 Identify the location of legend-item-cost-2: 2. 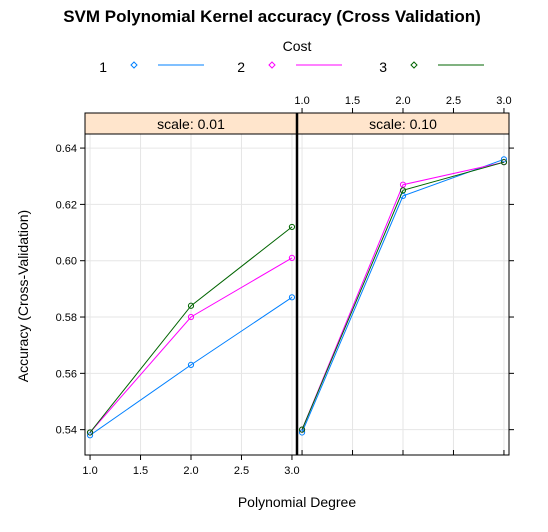
(289, 67).